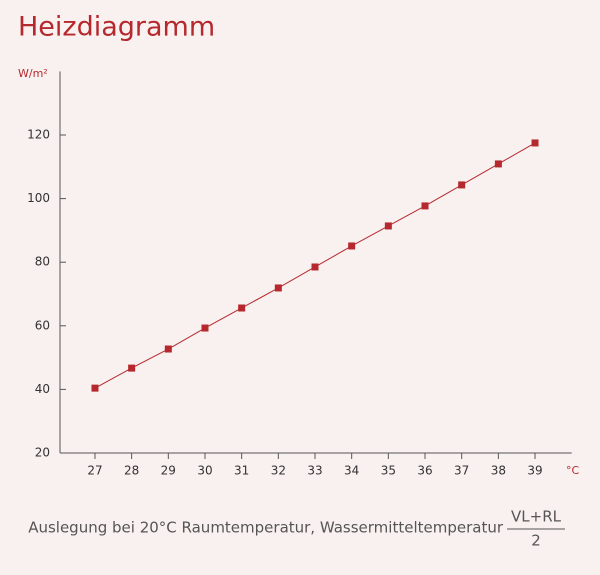 The image size is (600, 575). I want to click on x-tick-label: 28, so click(131, 471).